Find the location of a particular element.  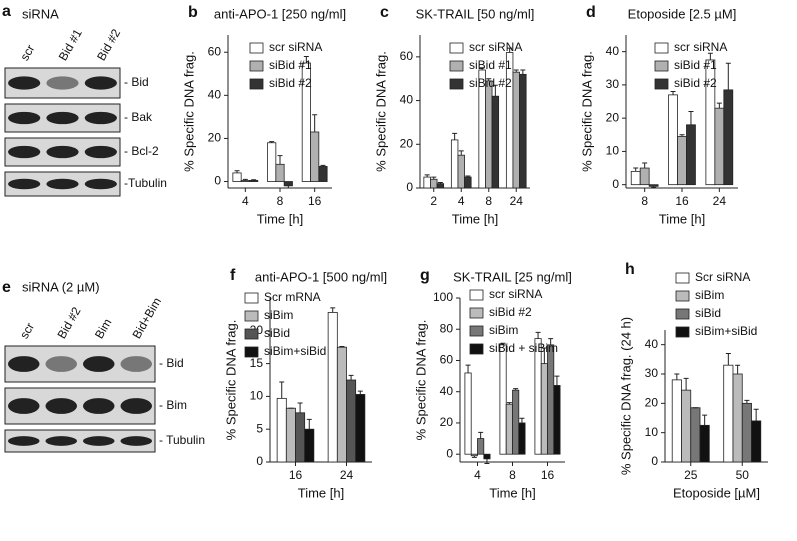

chart-title: anti-APO-1 [250 ng/ml] is located at coordinates (280, 13).